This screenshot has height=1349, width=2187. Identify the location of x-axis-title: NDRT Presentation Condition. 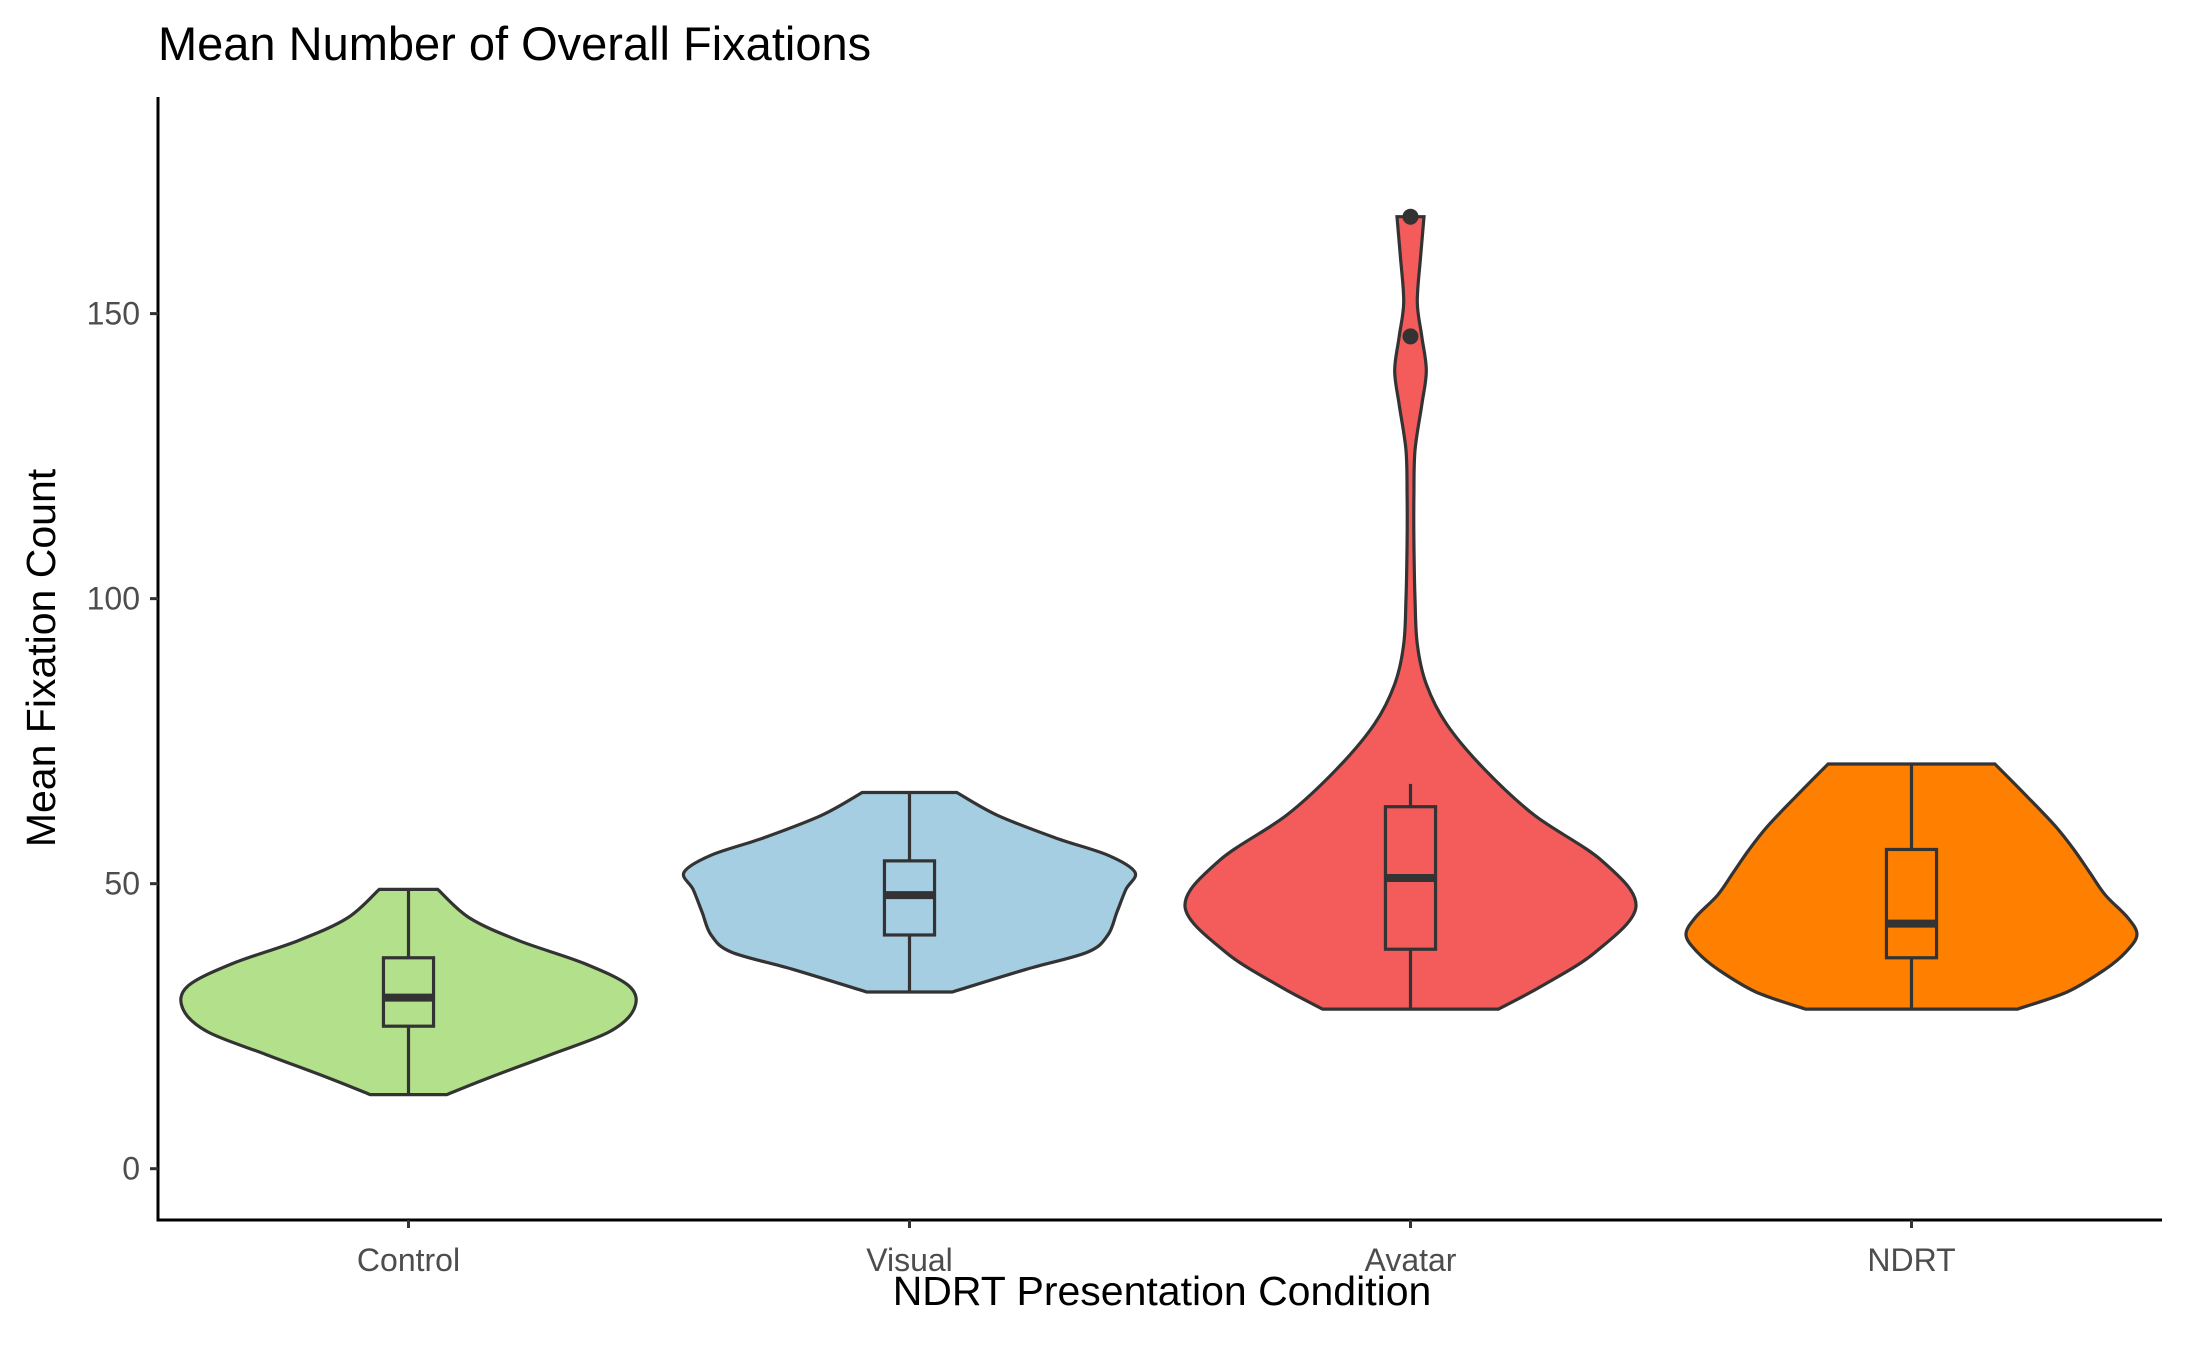
(1162, 1291).